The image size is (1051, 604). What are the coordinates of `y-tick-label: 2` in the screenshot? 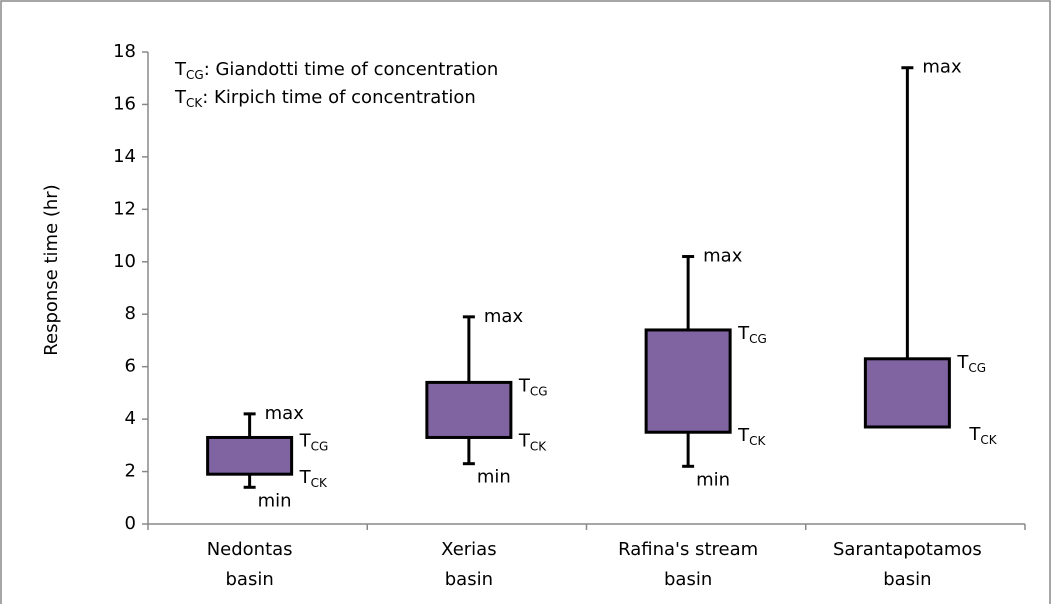 It's located at (130, 471).